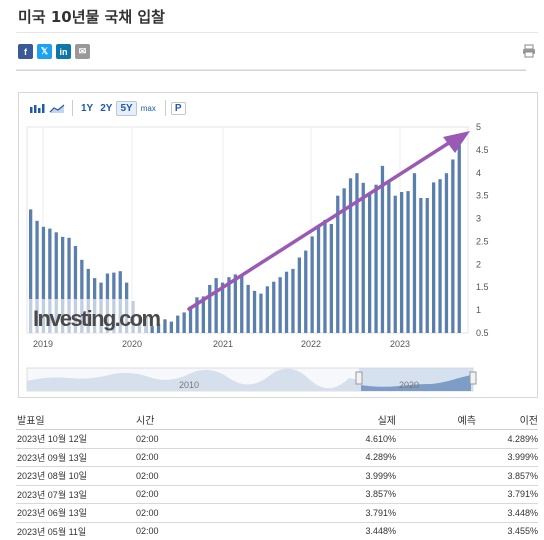  What do you see at coordinates (522, 438) in the screenshot?
I see `row-previous: 4.289%` at bounding box center [522, 438].